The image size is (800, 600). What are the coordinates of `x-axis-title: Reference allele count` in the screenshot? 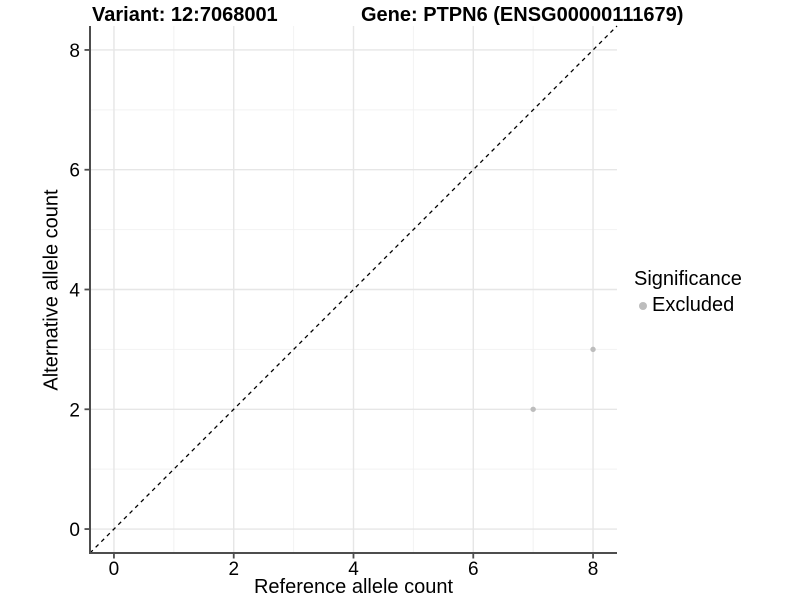 It's located at (353, 587).